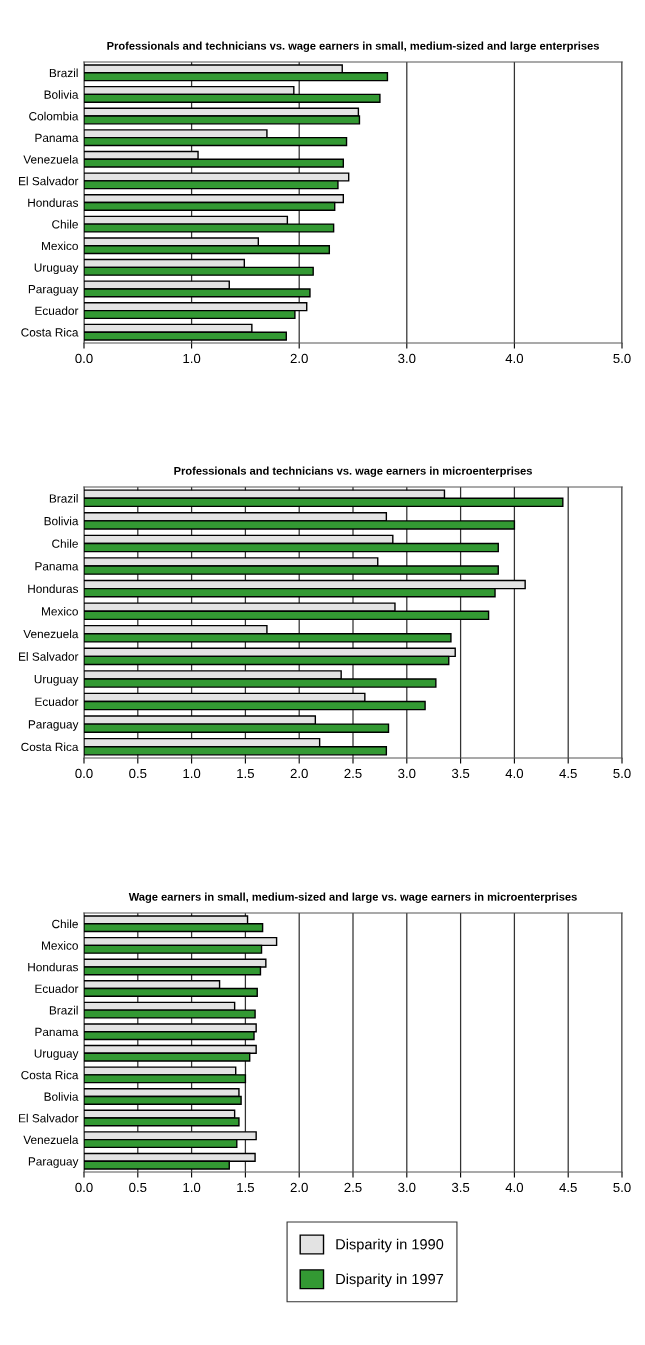  What do you see at coordinates (353, 46) in the screenshot?
I see `chart-title: Professionals and technicians vs. wage earners in small, medium-sized and large enterprises` at bounding box center [353, 46].